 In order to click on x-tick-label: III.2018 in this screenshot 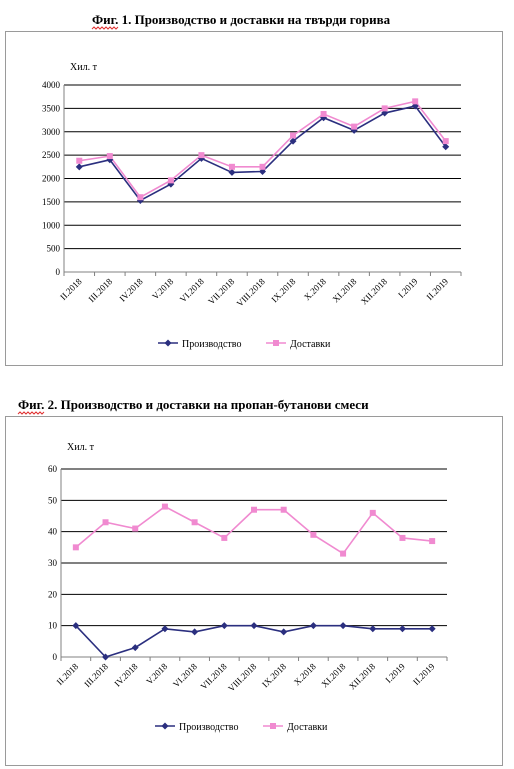, I will do `click(96, 675)`.